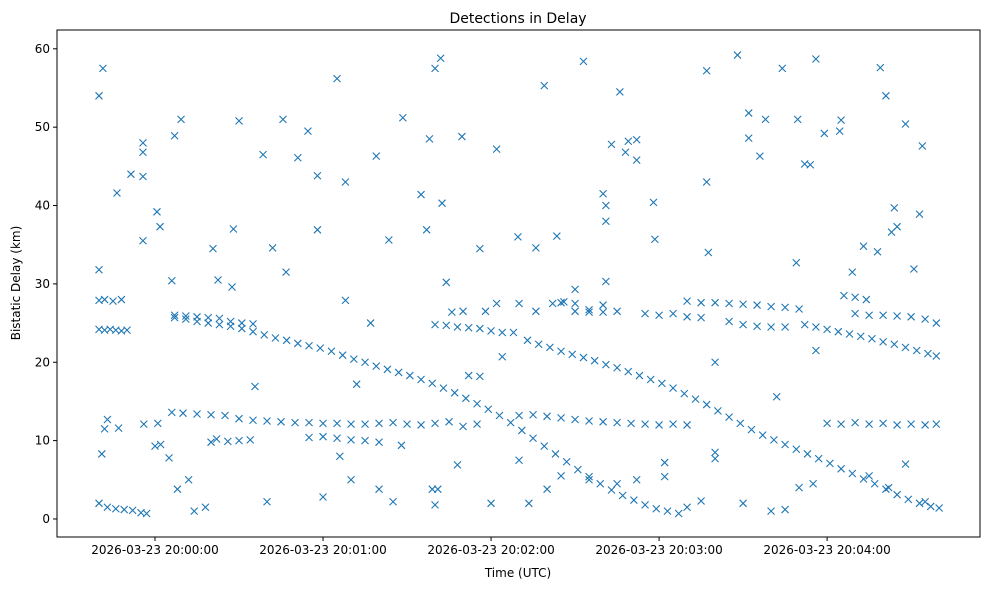 The width and height of the screenshot is (989, 594). Describe the element at coordinates (46, 519) in the screenshot. I see `y-tick-label: 0` at that location.